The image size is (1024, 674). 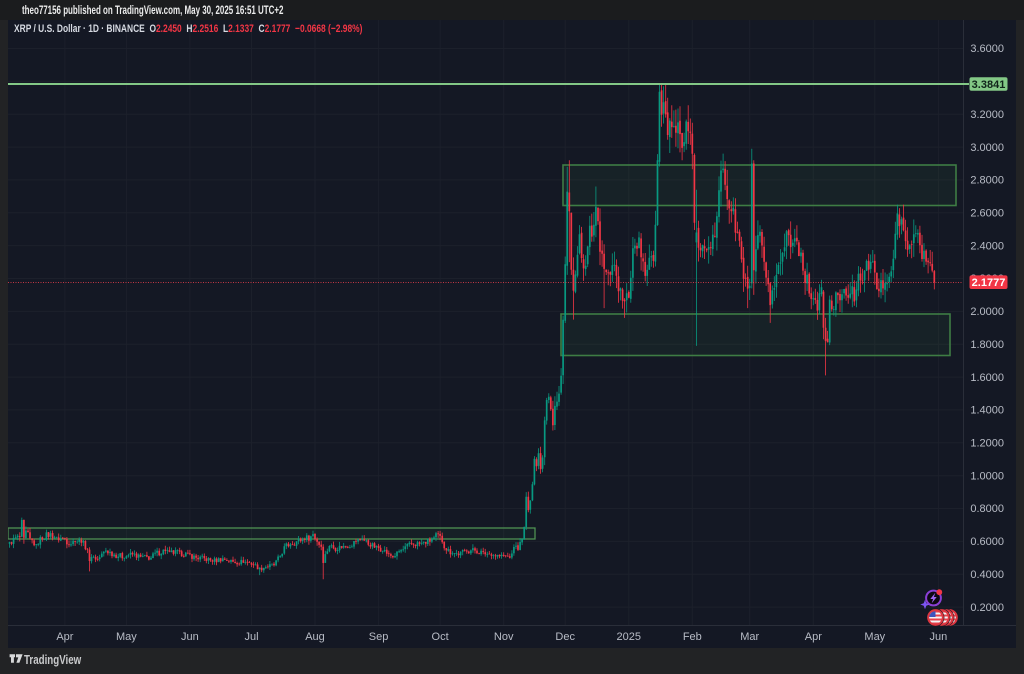 What do you see at coordinates (987, 509) in the screenshot?
I see `svg-text: 0.8000` at bounding box center [987, 509].